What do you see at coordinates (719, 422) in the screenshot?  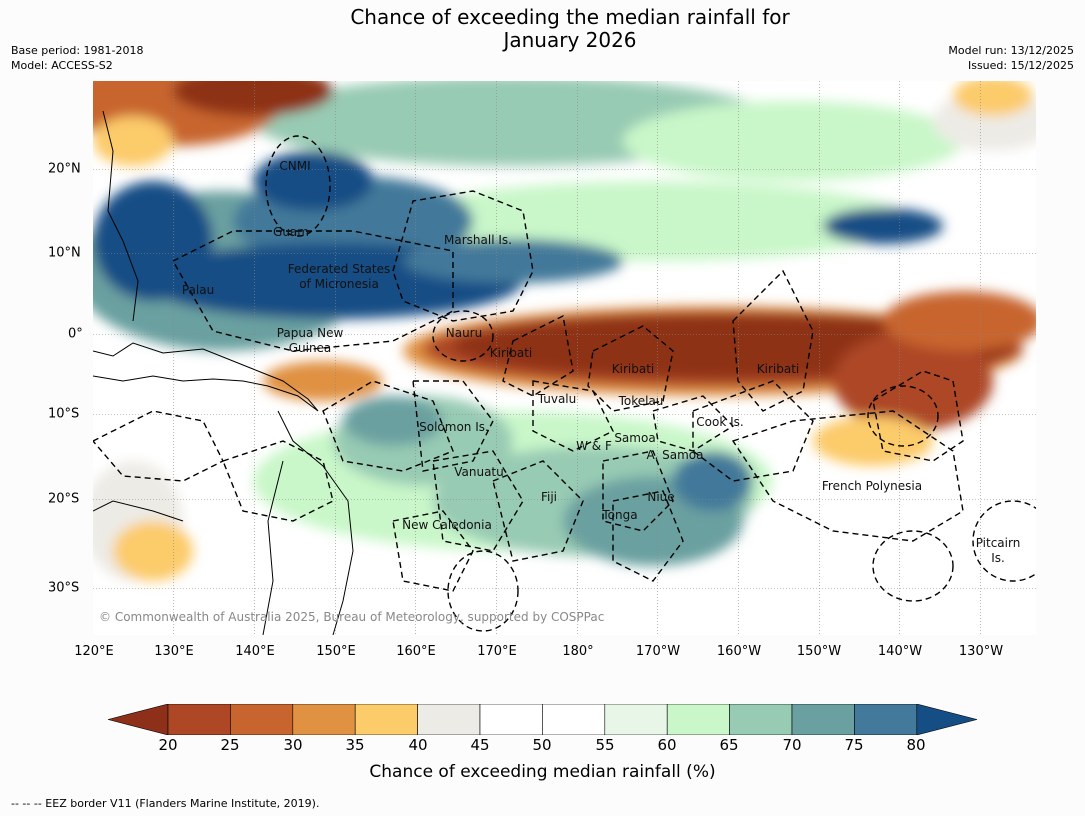 I see `label-cook: Cook Is.` at bounding box center [719, 422].